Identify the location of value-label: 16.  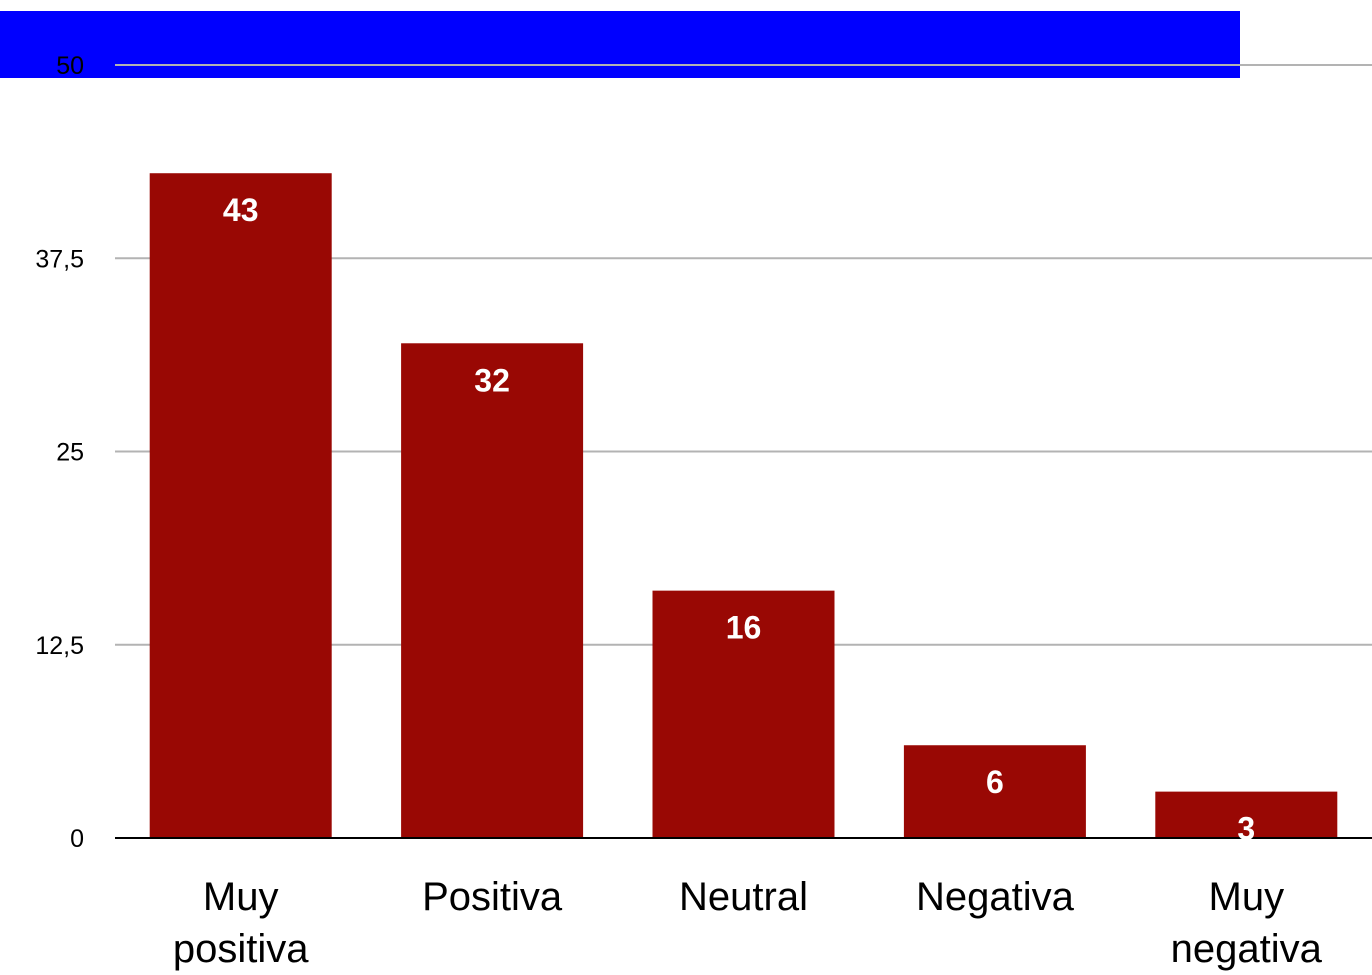
(744, 628).